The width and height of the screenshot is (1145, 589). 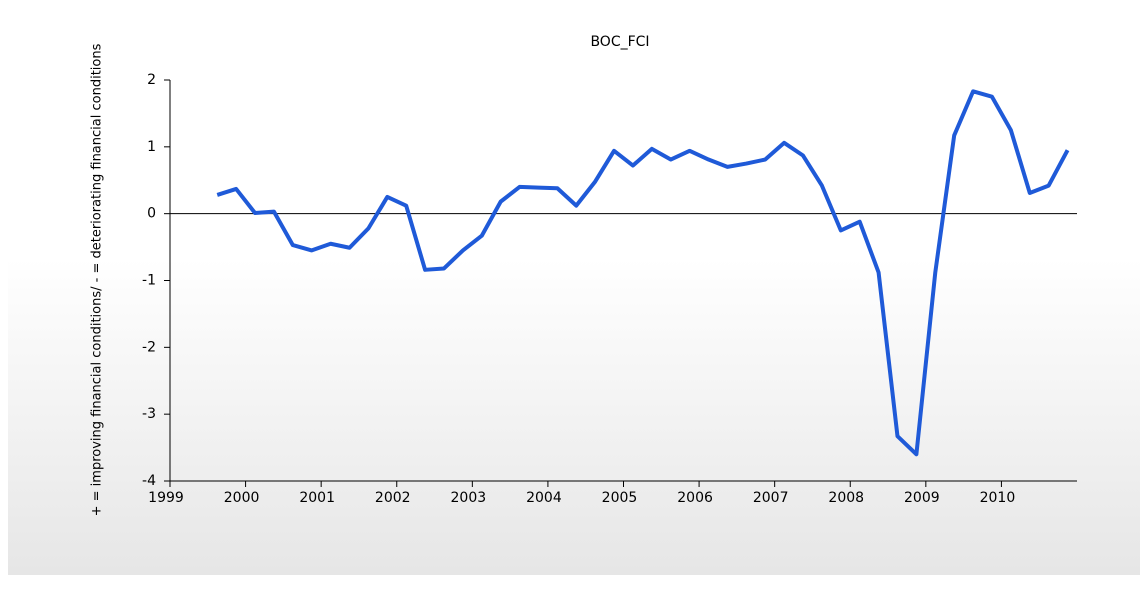 I want to click on x-tick-label: 2007, so click(x=771, y=498).